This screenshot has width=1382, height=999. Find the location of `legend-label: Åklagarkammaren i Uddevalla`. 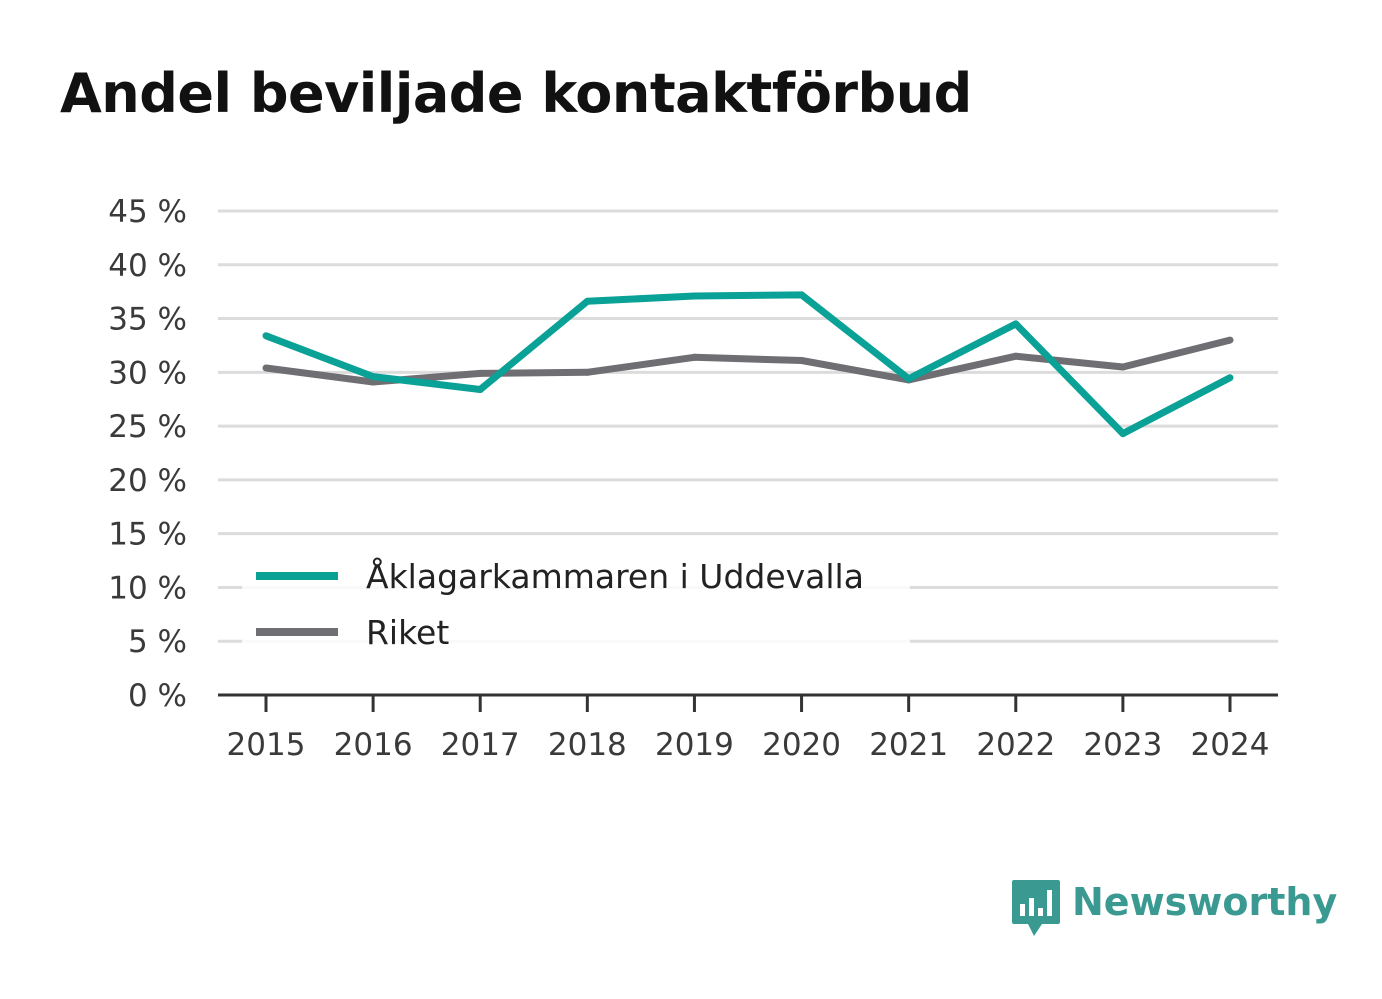

legend-label: Åklagarkammaren i Uddevalla is located at coordinates (615, 576).